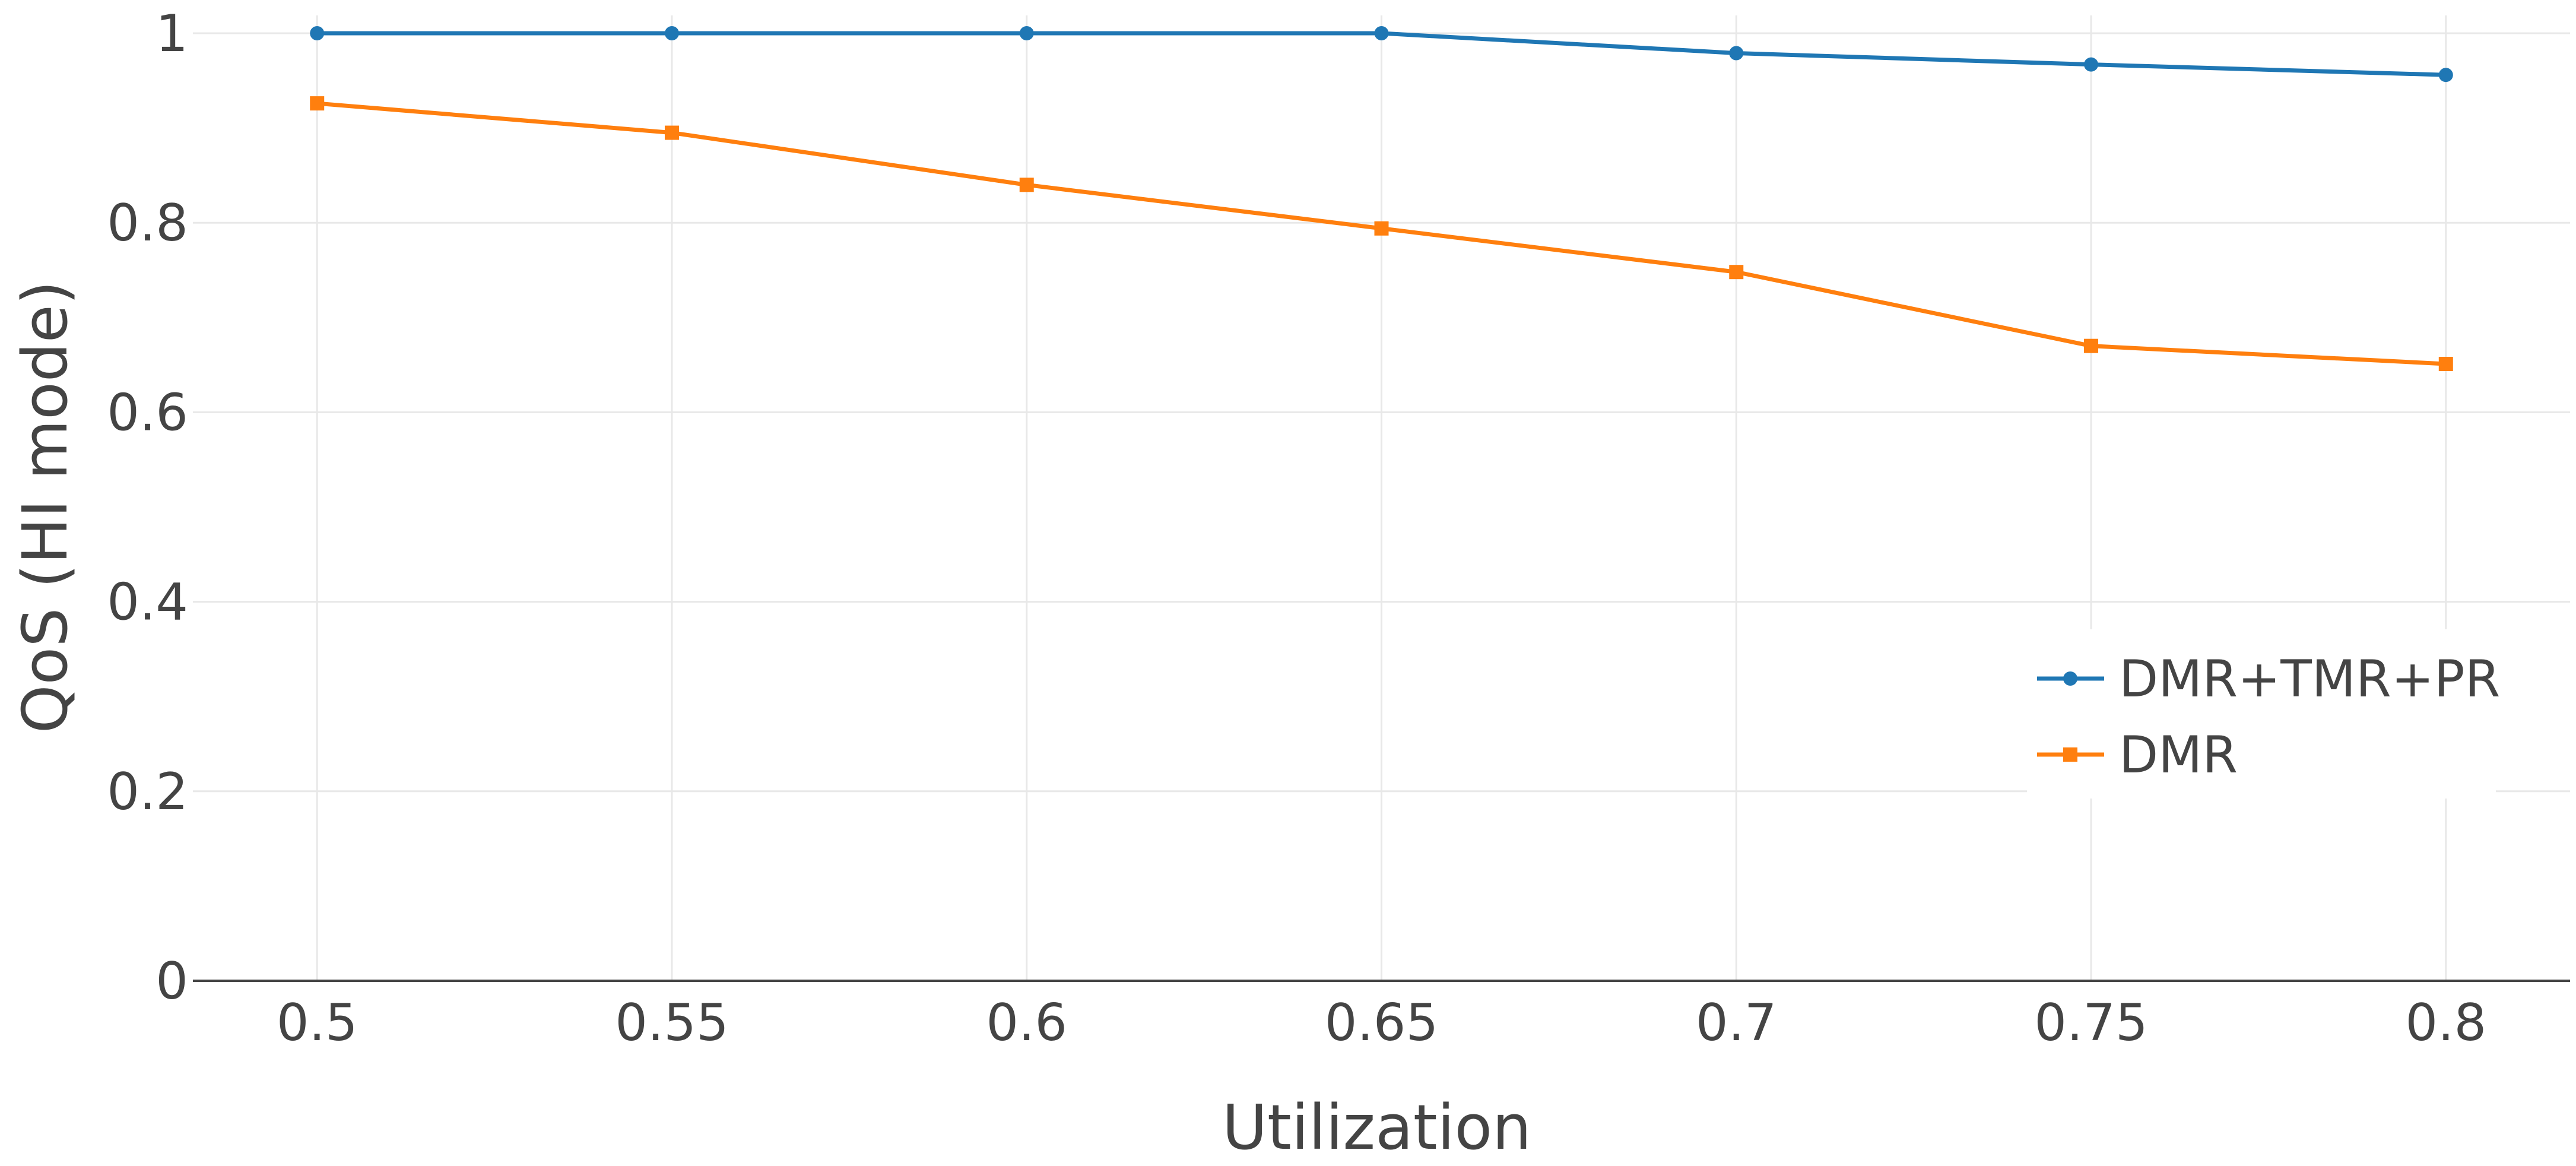  What do you see at coordinates (147, 223) in the screenshot?
I see `y-tick-label: 0.8` at bounding box center [147, 223].